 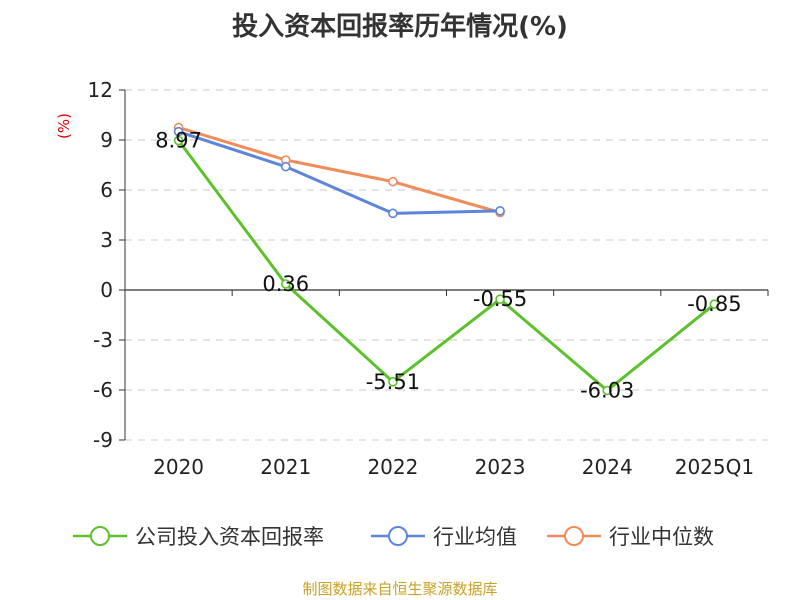 What do you see at coordinates (392, 467) in the screenshot?
I see `x-tick-label: 2022` at bounding box center [392, 467].